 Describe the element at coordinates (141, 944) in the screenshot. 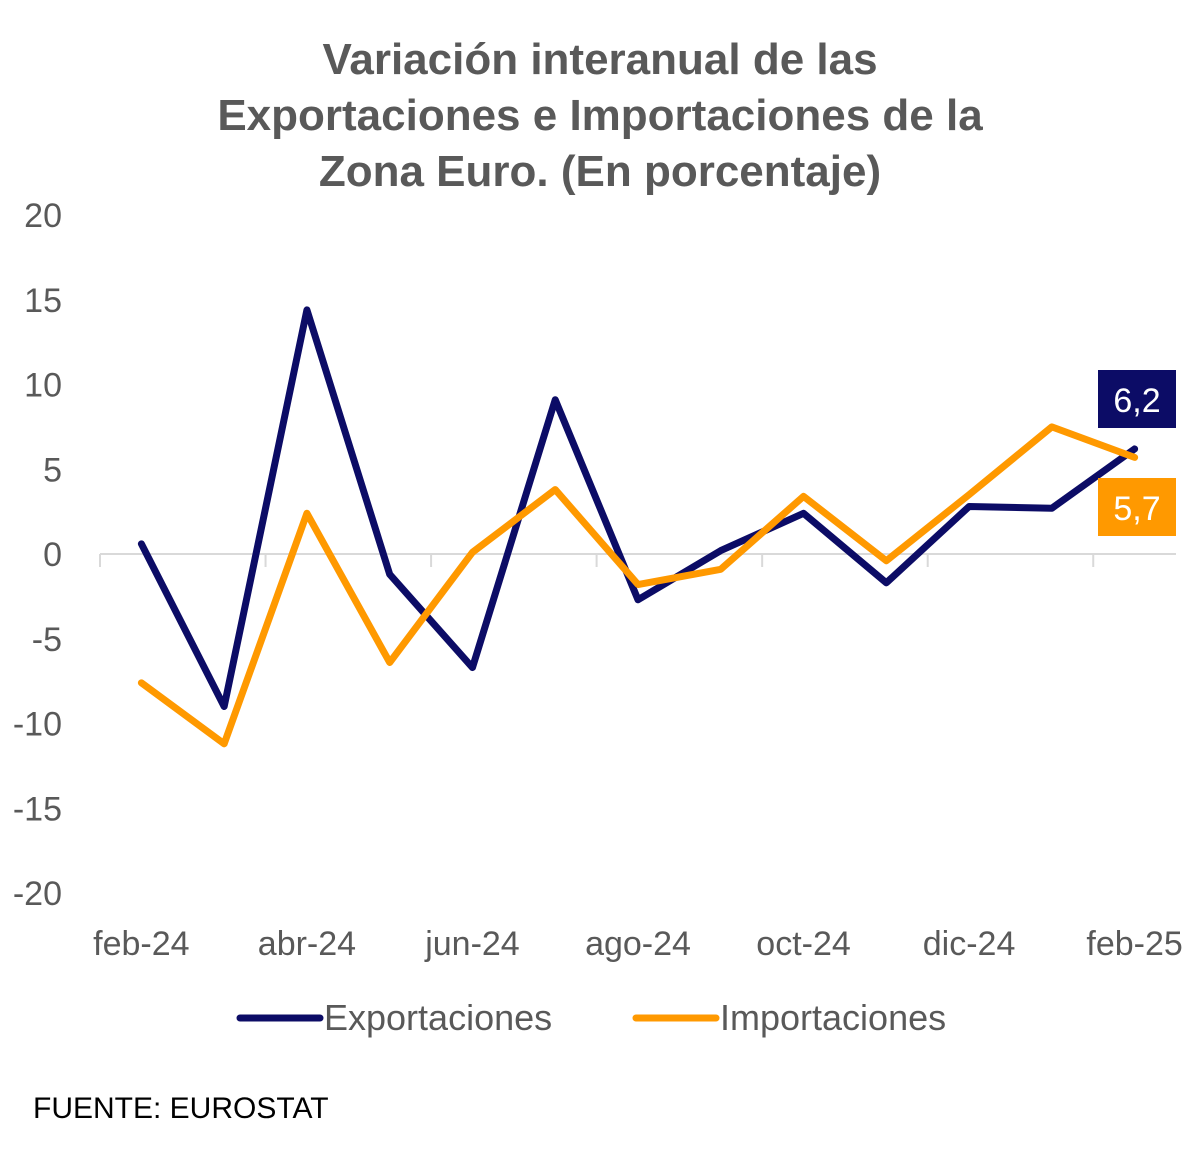

I see `x-tick-label: feb-24` at that location.